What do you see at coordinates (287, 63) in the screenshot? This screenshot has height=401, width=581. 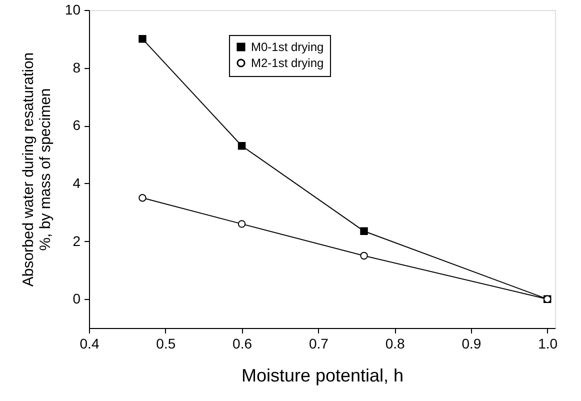 I see `legend-label: M2-1st drying` at bounding box center [287, 63].